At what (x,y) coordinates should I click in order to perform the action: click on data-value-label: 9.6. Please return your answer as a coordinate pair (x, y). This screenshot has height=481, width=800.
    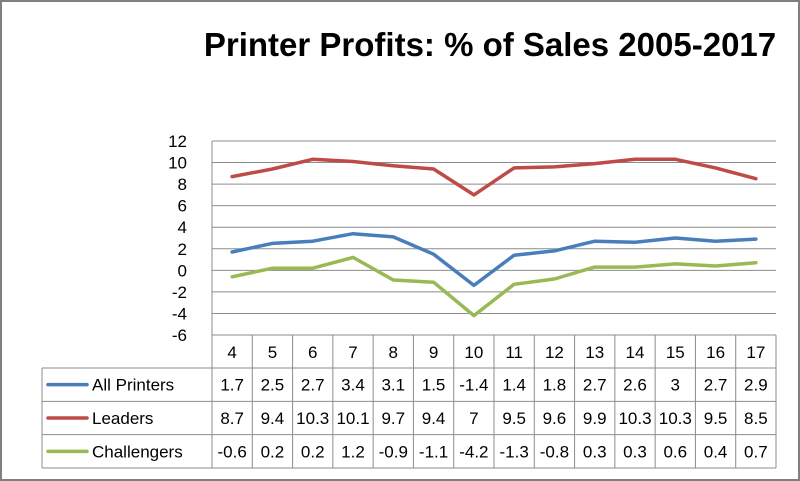
    Looking at the image, I should click on (555, 418).